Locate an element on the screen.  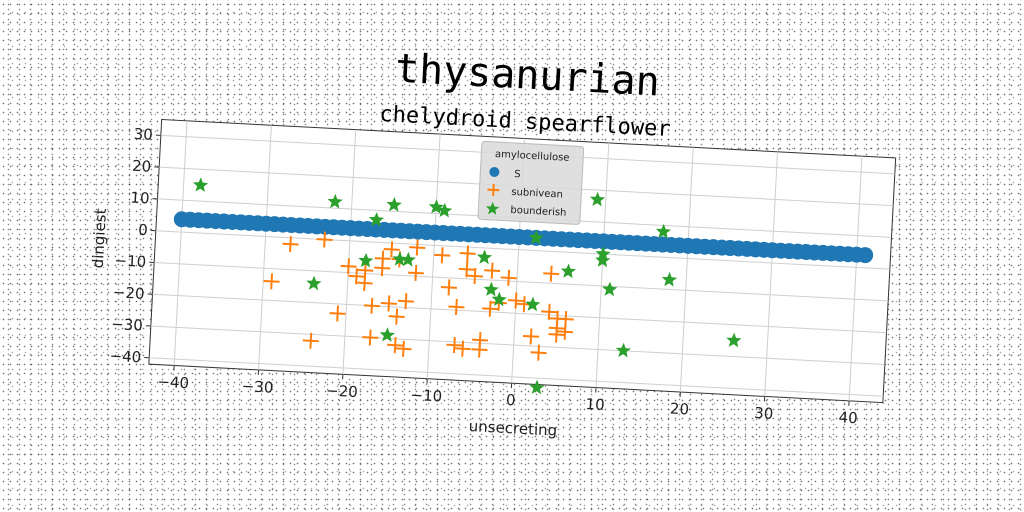
x-tick-label: 10 is located at coordinates (595, 404).